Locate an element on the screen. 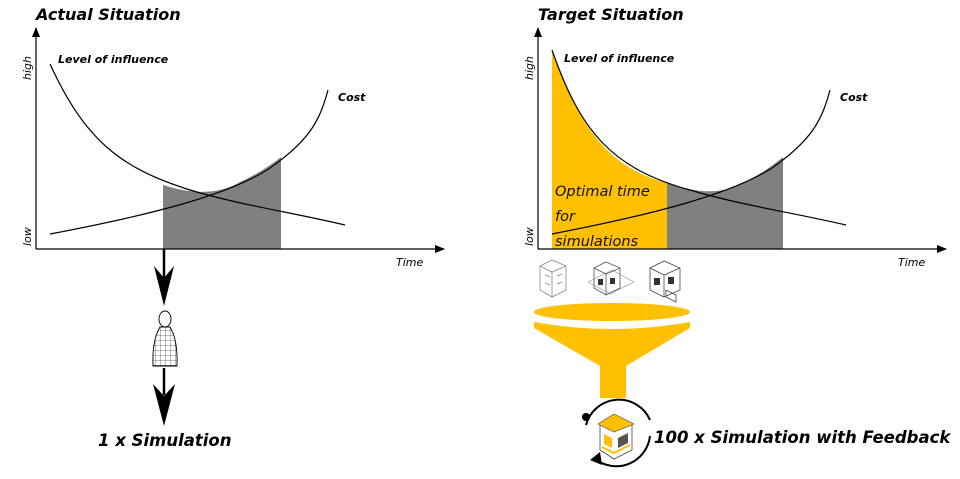 The image size is (960, 479). right-influence-curve is located at coordinates (699, 137).